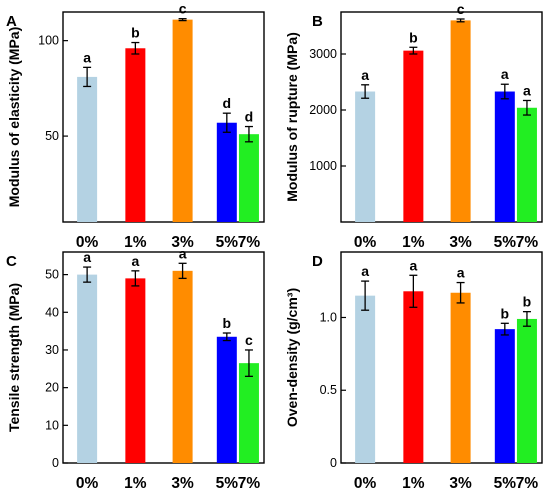 The height and width of the screenshot is (492, 550). I want to click on y-axis-label: Oven-density (g/cm³), so click(292, 357).